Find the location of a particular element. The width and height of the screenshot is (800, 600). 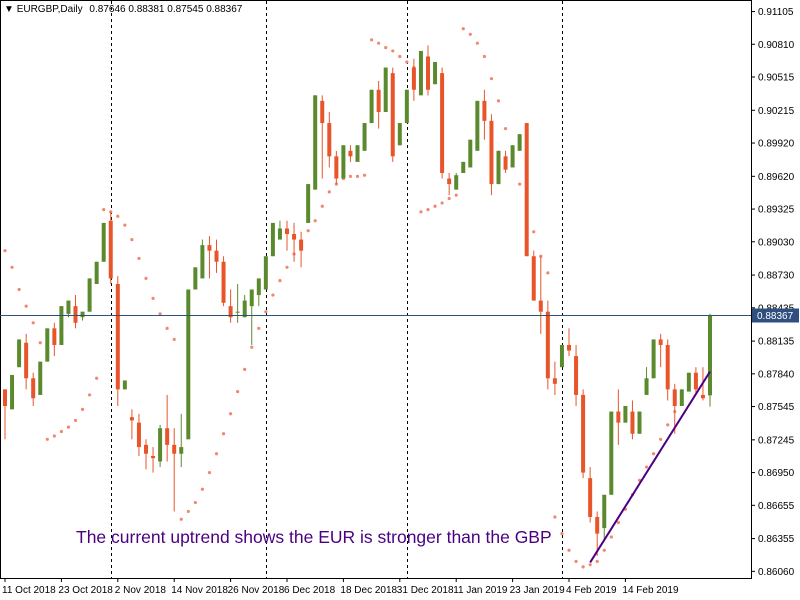

uptrend-line is located at coordinates (650, 467).